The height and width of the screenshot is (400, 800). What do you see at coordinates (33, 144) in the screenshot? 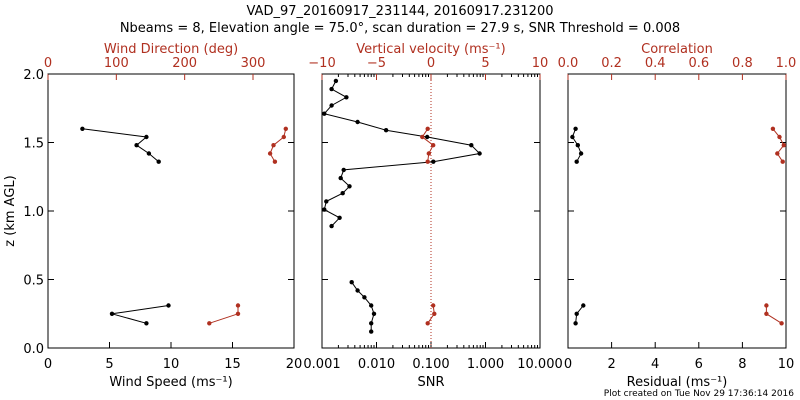
I see `y-tick-label: 1.5` at bounding box center [33, 144].